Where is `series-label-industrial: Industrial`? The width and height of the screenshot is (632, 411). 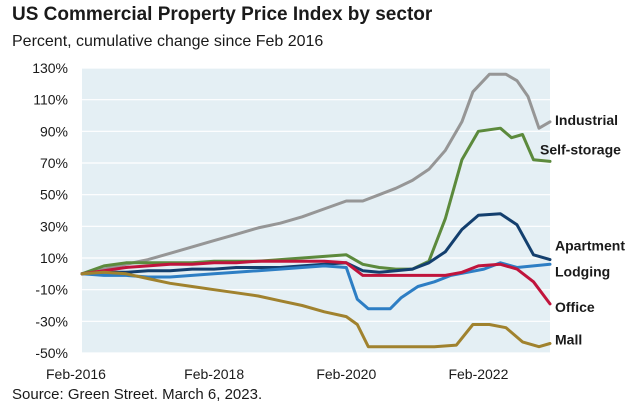
series-label-industrial: Industrial is located at coordinates (586, 120).